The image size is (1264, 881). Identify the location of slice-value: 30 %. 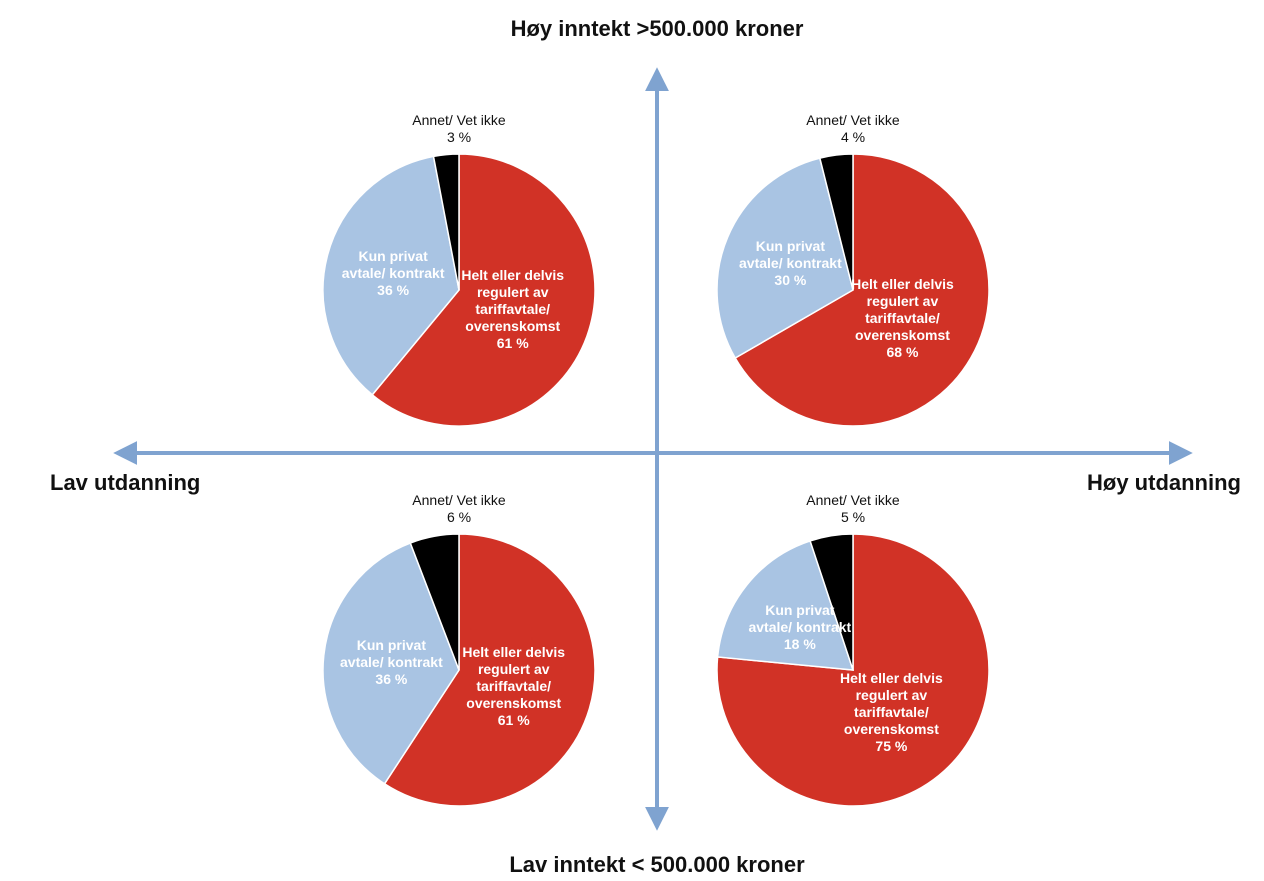
(790, 279).